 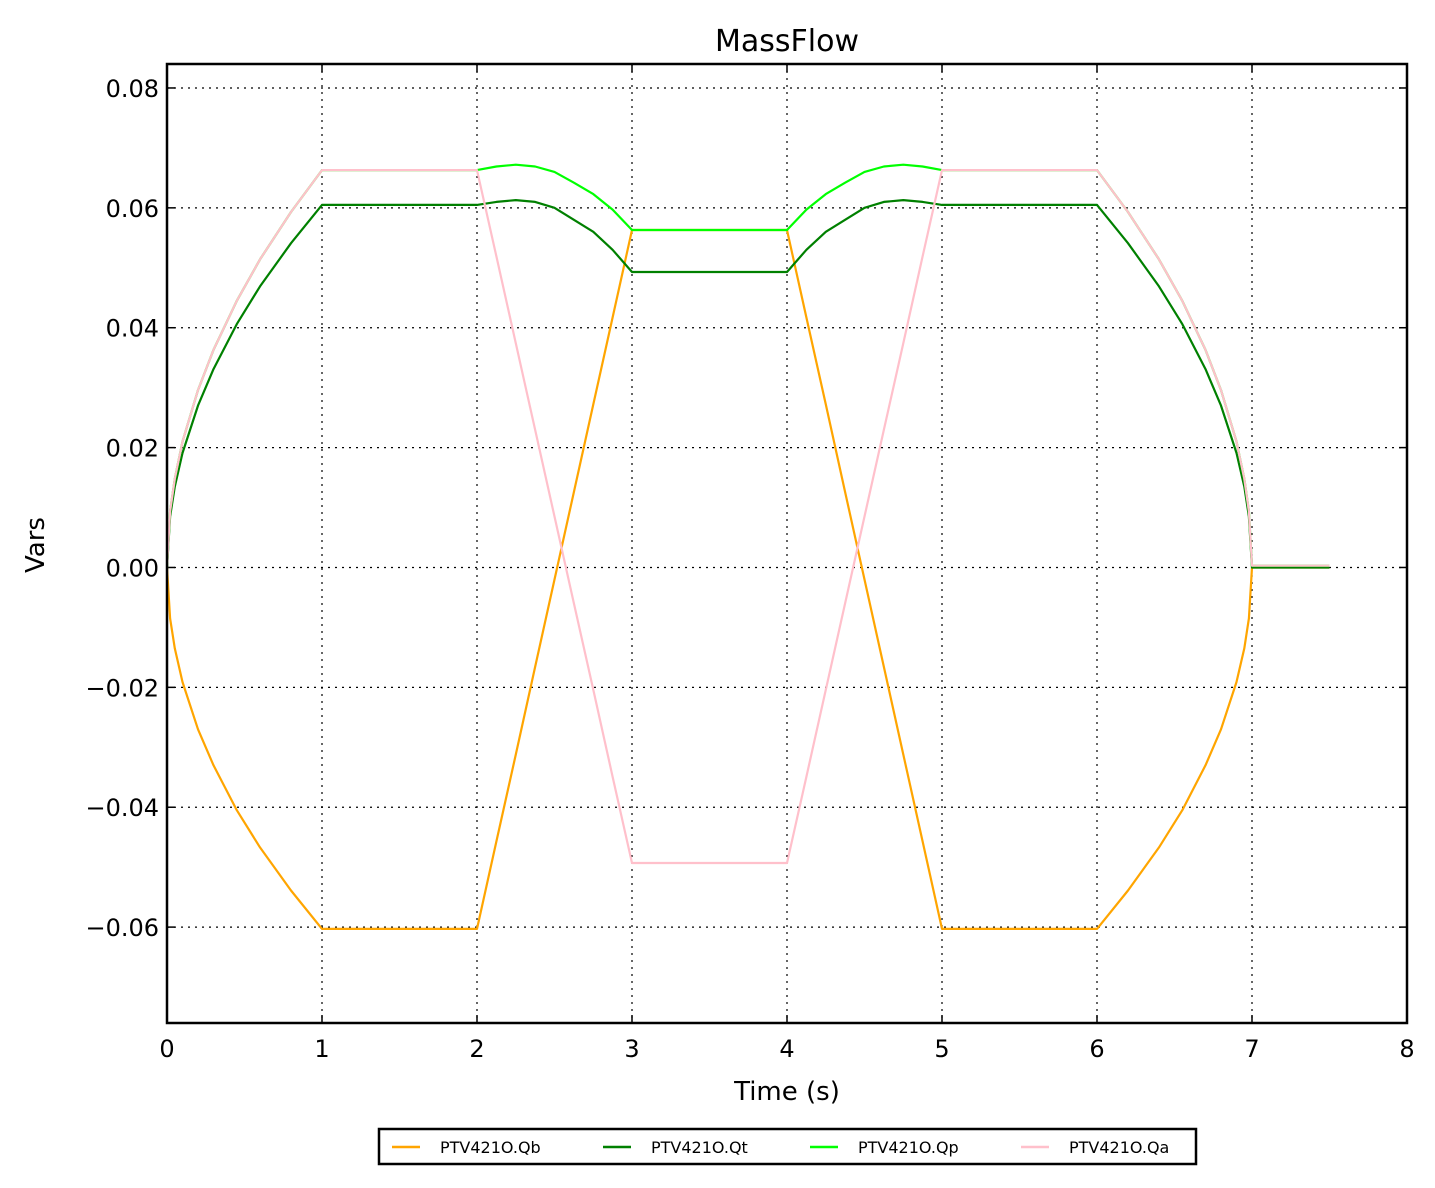 I want to click on y-tick-label: 0.08, so click(x=132, y=89).